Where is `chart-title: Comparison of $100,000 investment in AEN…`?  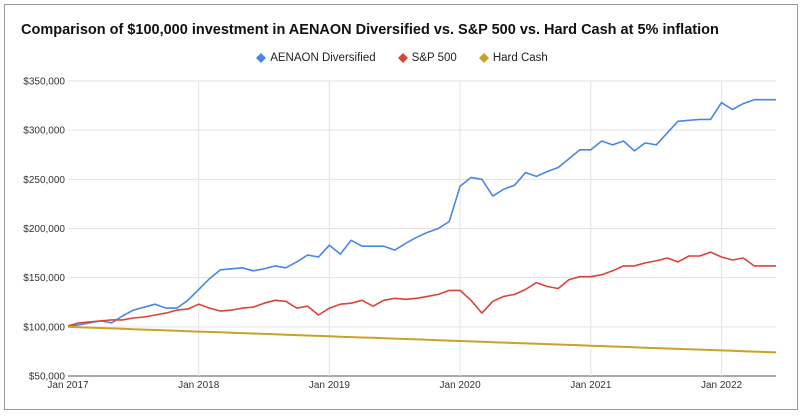
chart-title: Comparison of $100,000 investment in AEN… is located at coordinates (370, 30).